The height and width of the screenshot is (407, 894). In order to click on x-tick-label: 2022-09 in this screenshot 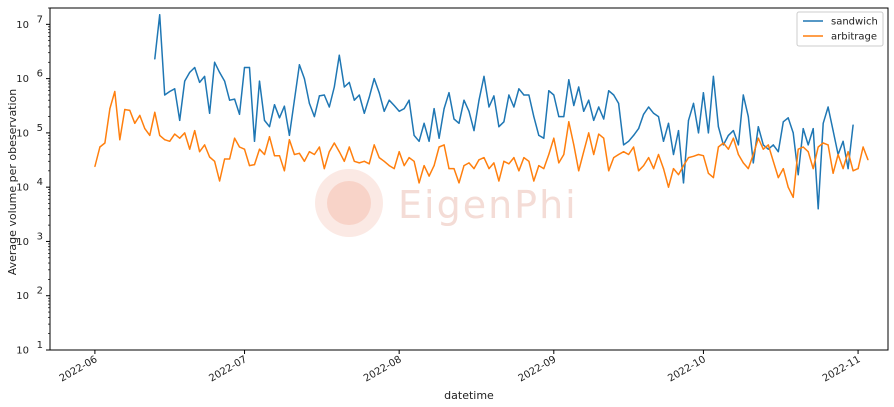, I will do `click(538, 369)`.